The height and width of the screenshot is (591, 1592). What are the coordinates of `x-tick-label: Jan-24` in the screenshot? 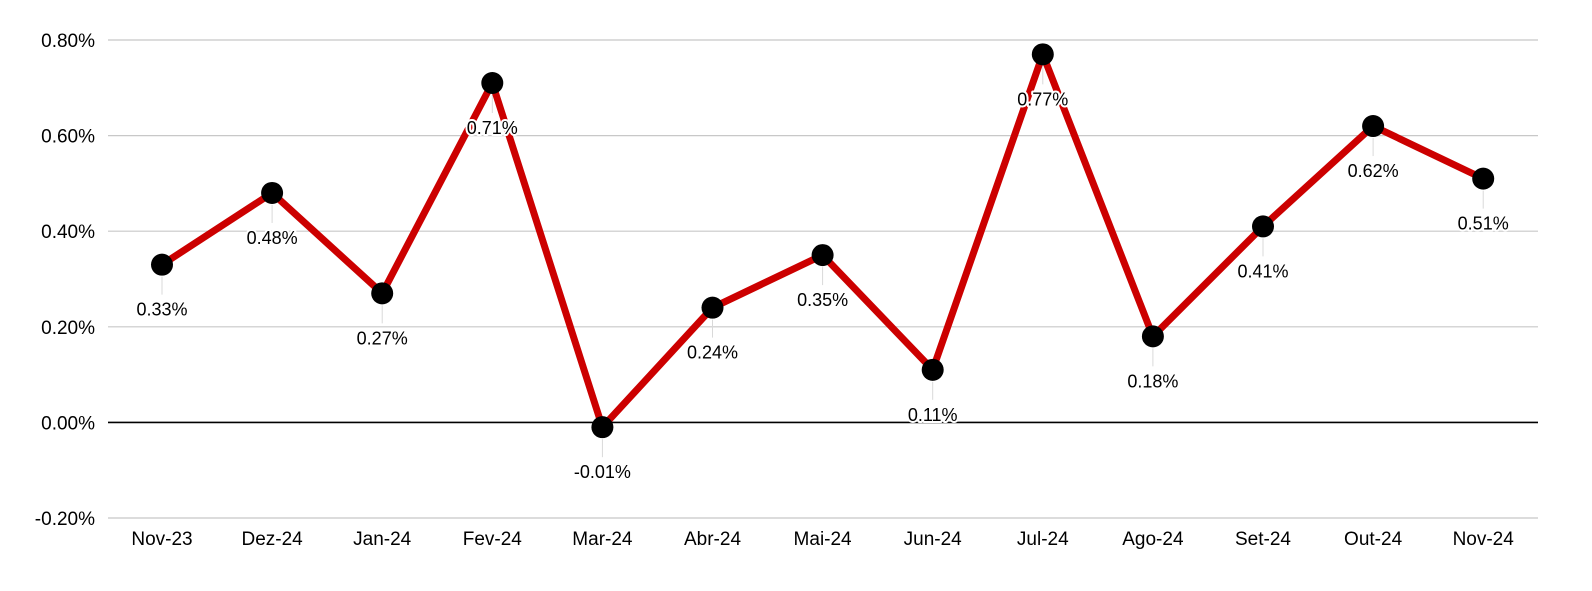 It's located at (382, 539).